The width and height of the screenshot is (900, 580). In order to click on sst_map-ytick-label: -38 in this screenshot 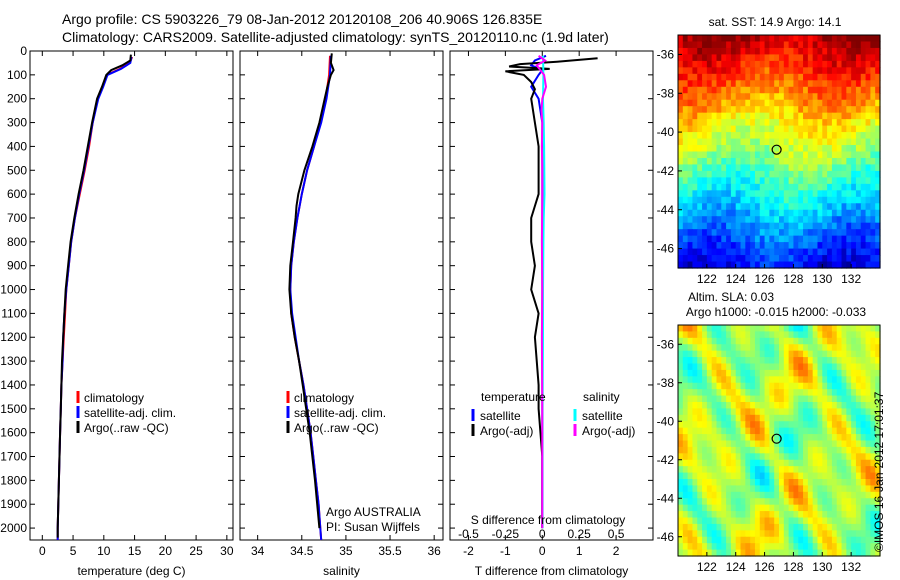, I will do `click(666, 93)`.